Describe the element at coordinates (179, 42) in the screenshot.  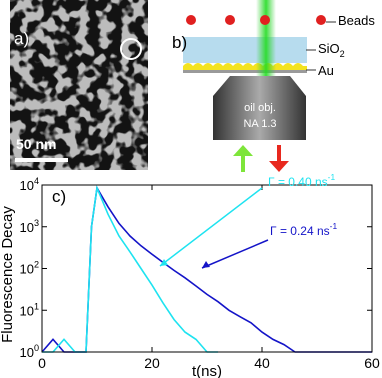
I see `panel-label: b)` at that location.